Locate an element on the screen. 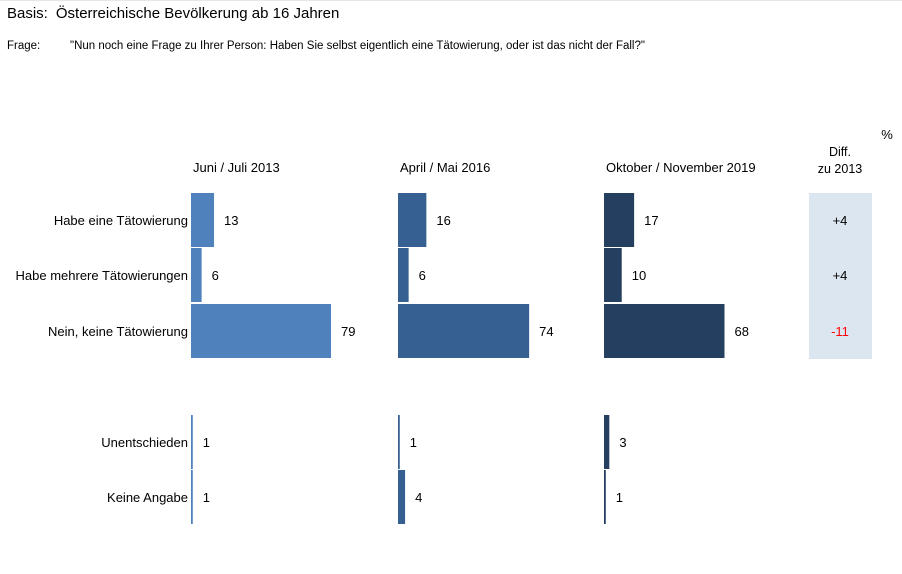 The image size is (902, 574). top-divider is located at coordinates (451, 0).